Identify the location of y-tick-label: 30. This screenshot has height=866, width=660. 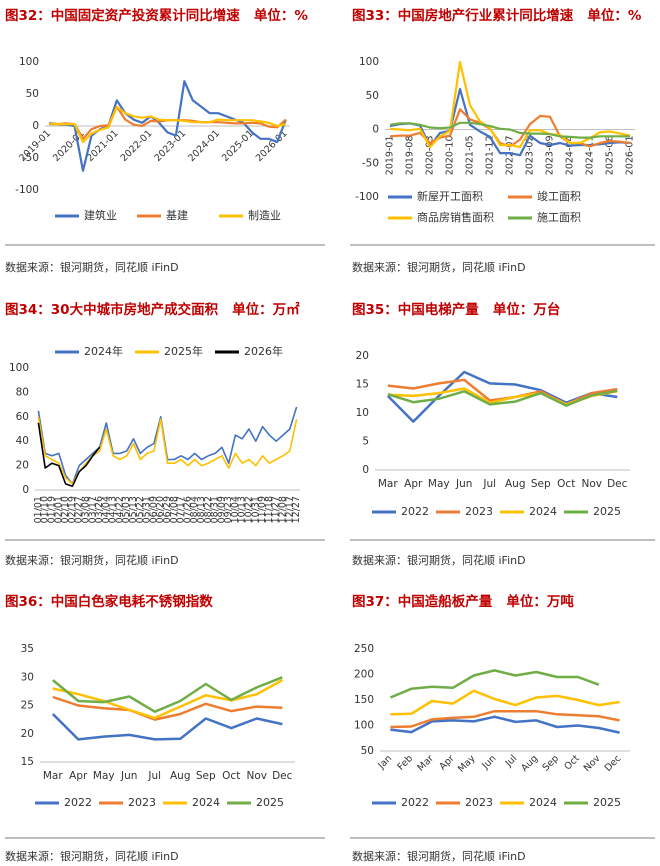
(27, 677).